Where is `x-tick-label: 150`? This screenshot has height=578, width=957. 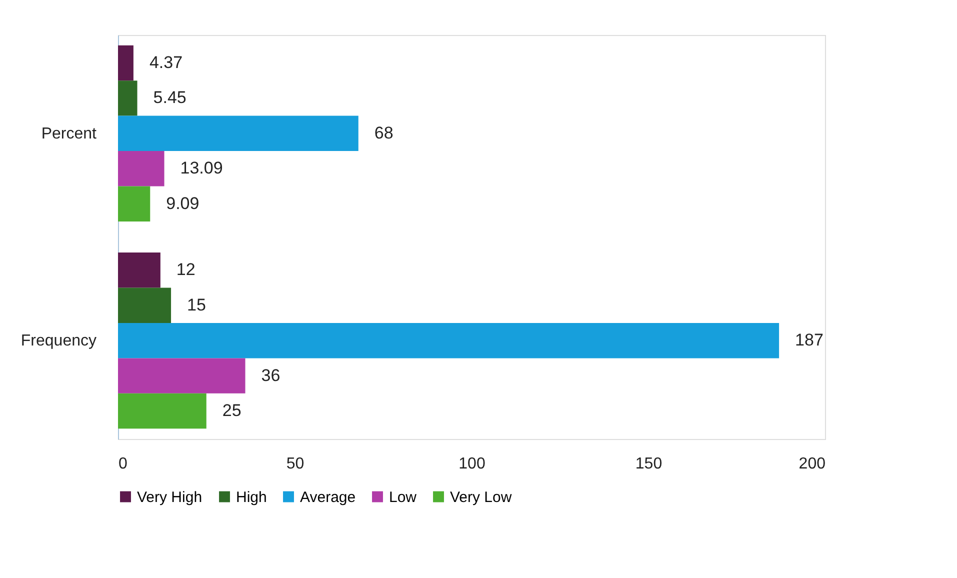
x-tick-label: 150 is located at coordinates (648, 464).